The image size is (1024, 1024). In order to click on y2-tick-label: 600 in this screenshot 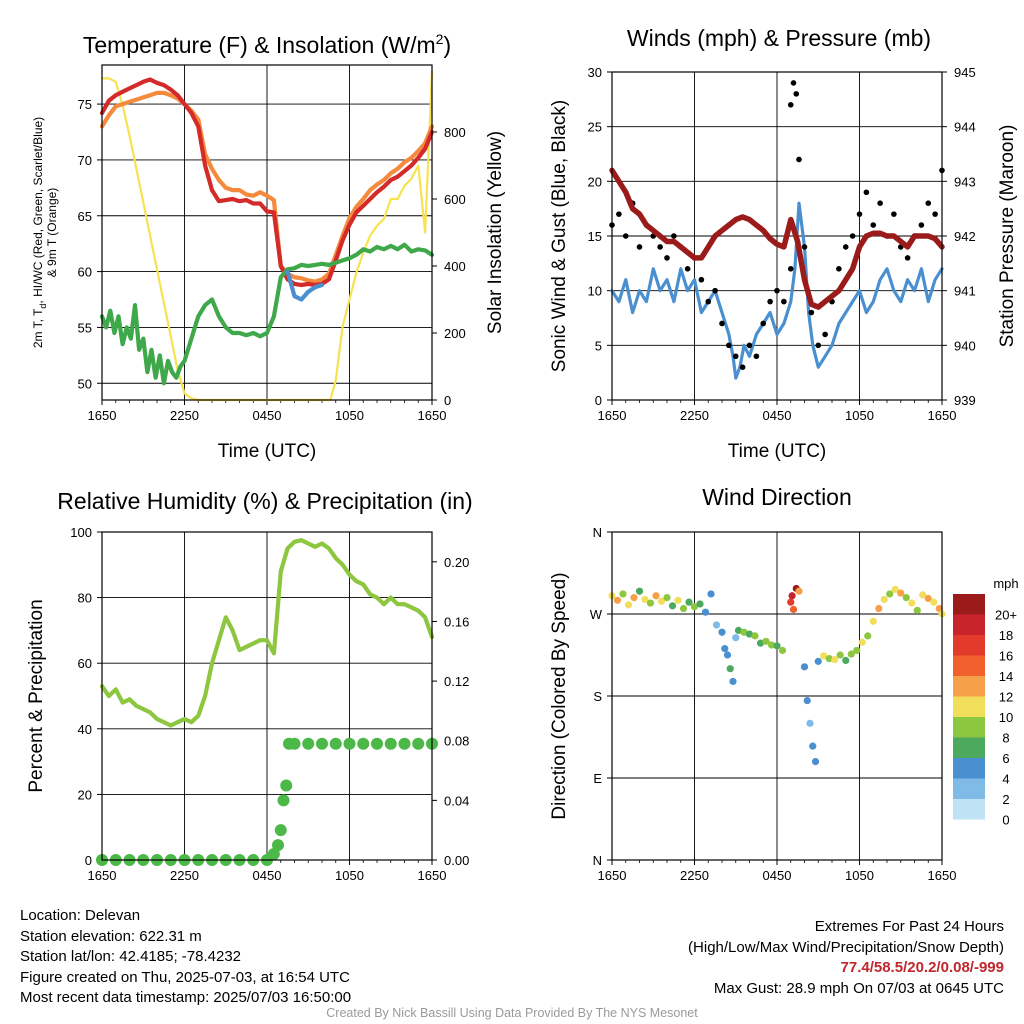, I will do `click(455, 199)`.